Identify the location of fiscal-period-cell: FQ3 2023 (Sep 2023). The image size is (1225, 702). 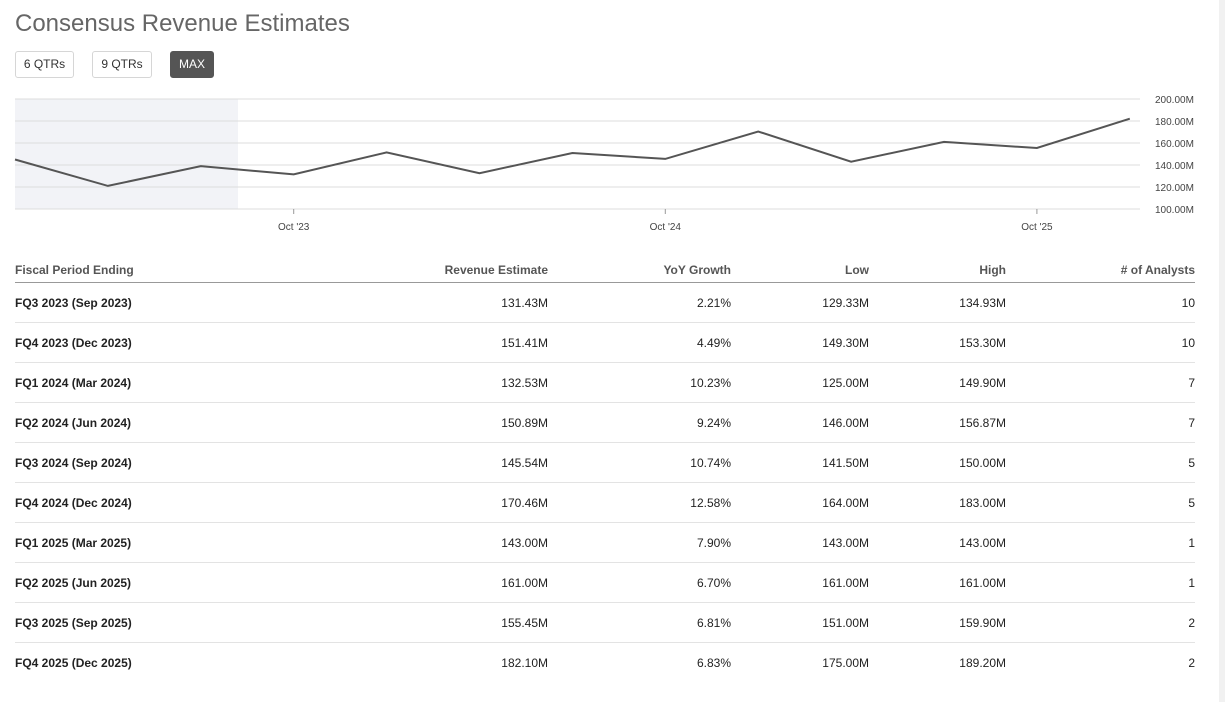
(165, 302).